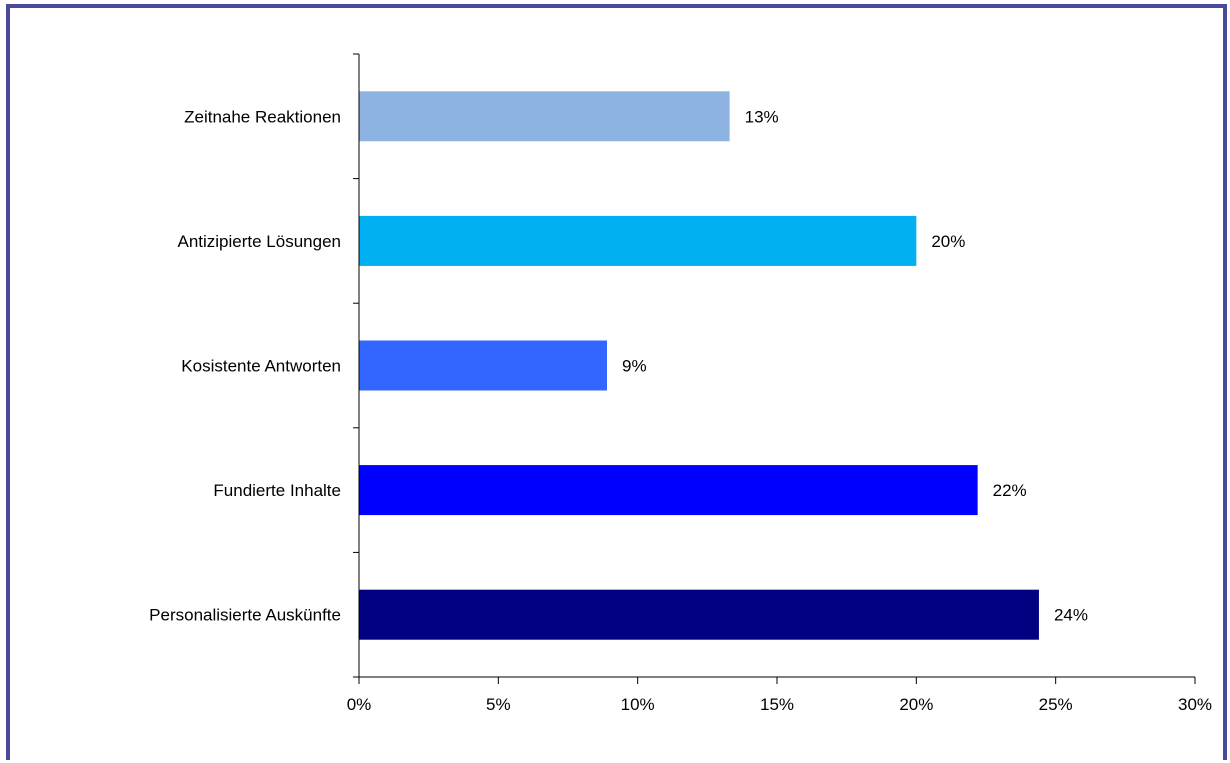 This screenshot has width=1230, height=763. I want to click on category-label-1: Antizipierte Lösungen, so click(259, 241).